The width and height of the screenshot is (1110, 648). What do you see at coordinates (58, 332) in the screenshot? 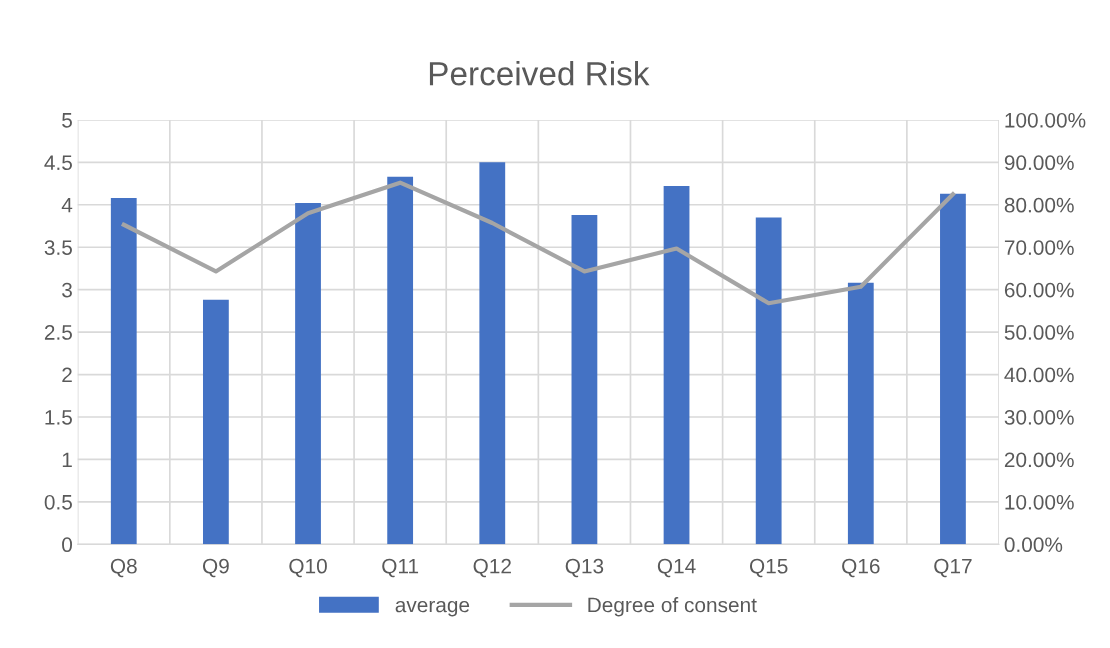
I see `y-tick-label: 2.5` at bounding box center [58, 332].